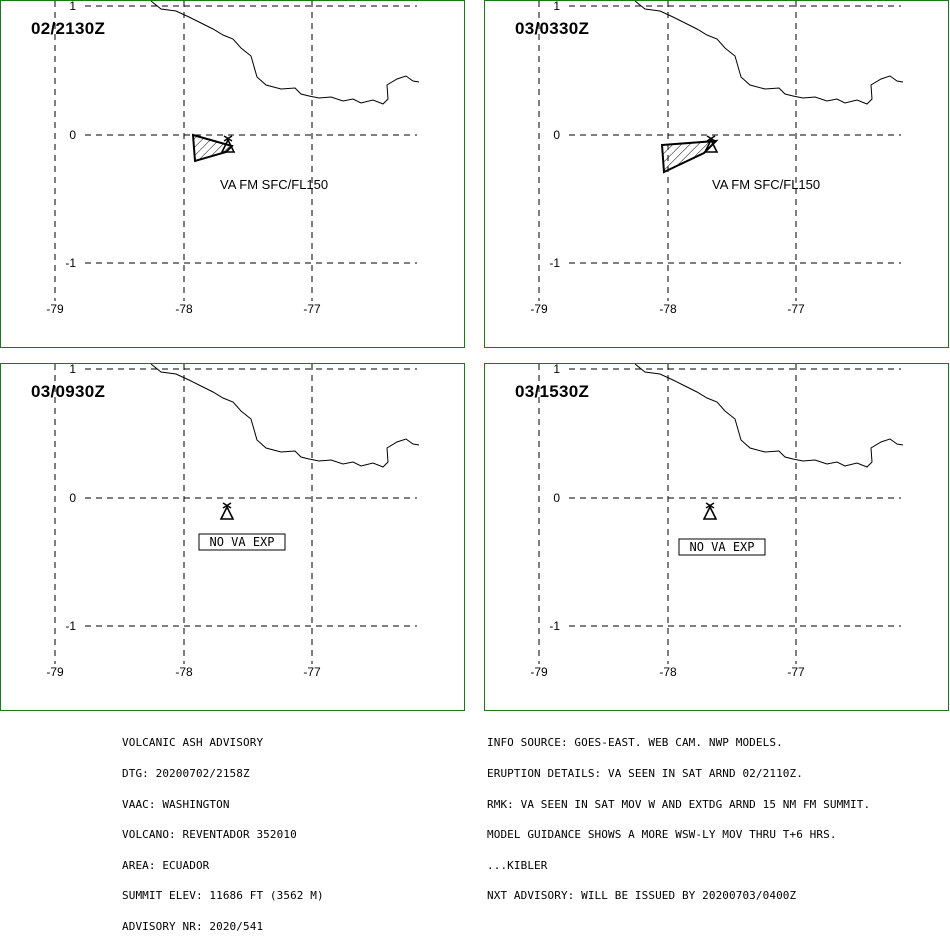 This screenshot has width=950, height=942. Describe the element at coordinates (209, 835) in the screenshot. I see `advisory-line: VOLCANO: REVENTADOR 352010` at that location.